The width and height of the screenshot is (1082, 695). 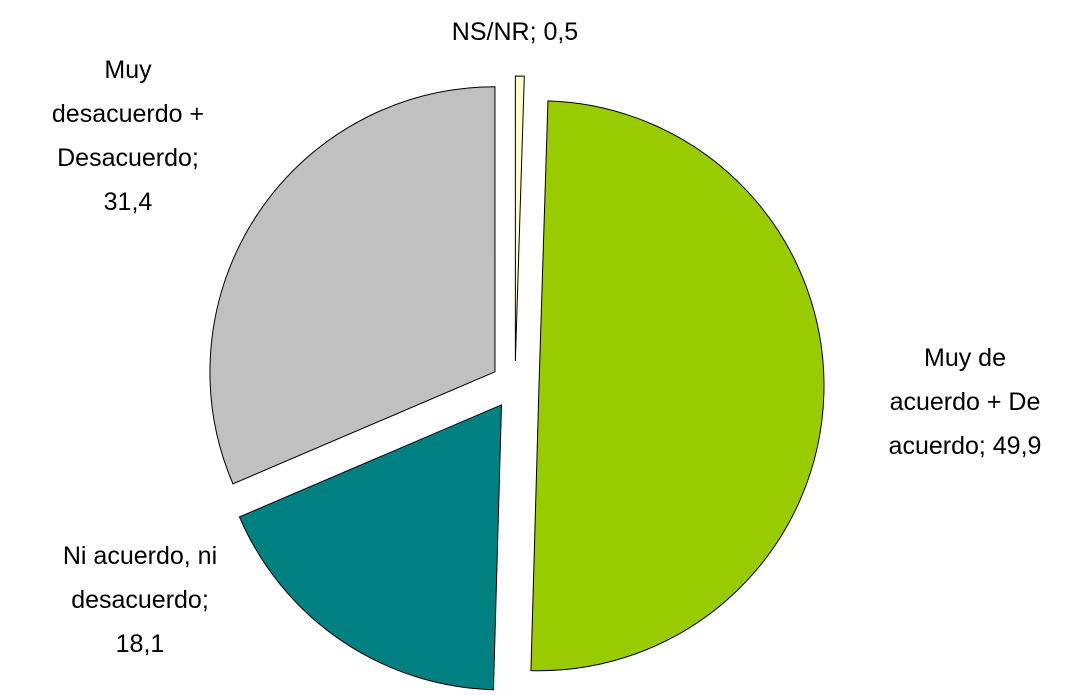 I want to click on data-label: Muy desacuerdo + Desacuerdo; 31,4, so click(x=128, y=136).